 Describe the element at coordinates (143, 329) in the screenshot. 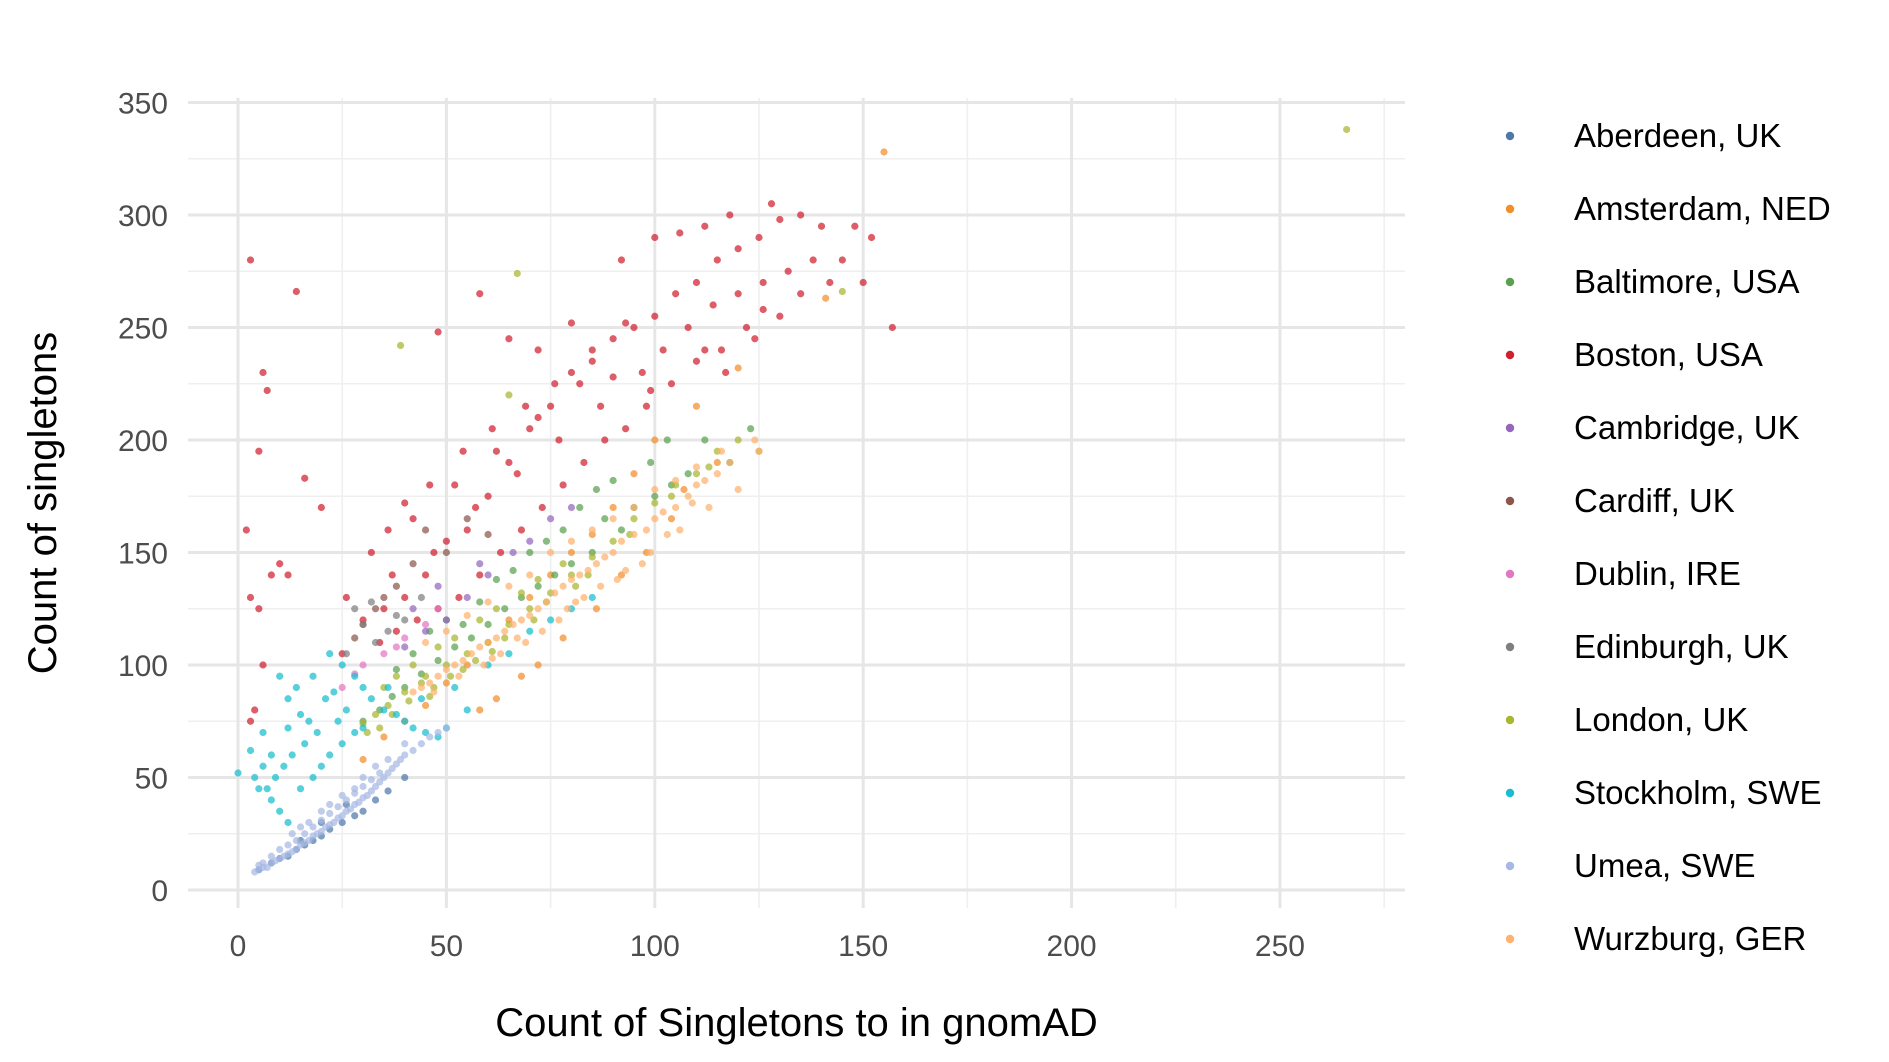

I see `y-tick-label: 250` at that location.